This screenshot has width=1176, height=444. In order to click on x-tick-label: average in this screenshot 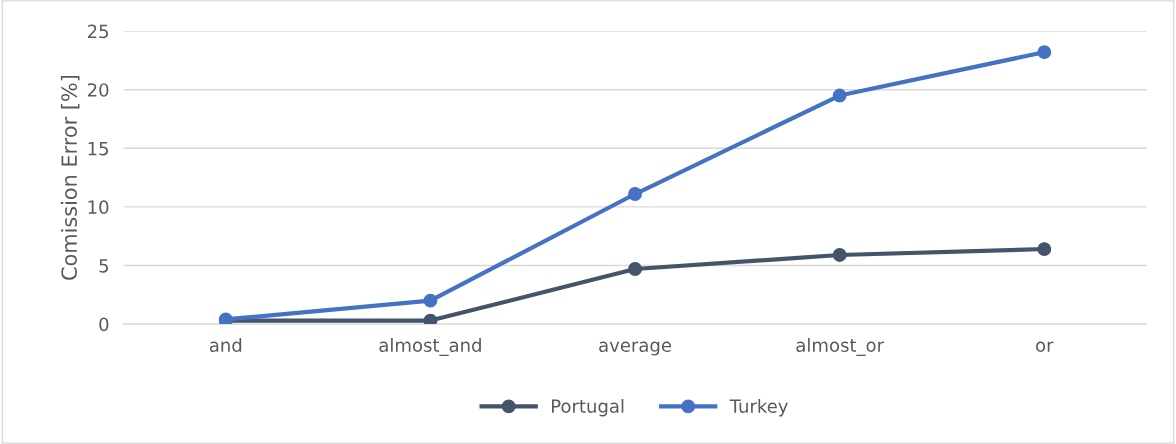, I will do `click(635, 348)`.